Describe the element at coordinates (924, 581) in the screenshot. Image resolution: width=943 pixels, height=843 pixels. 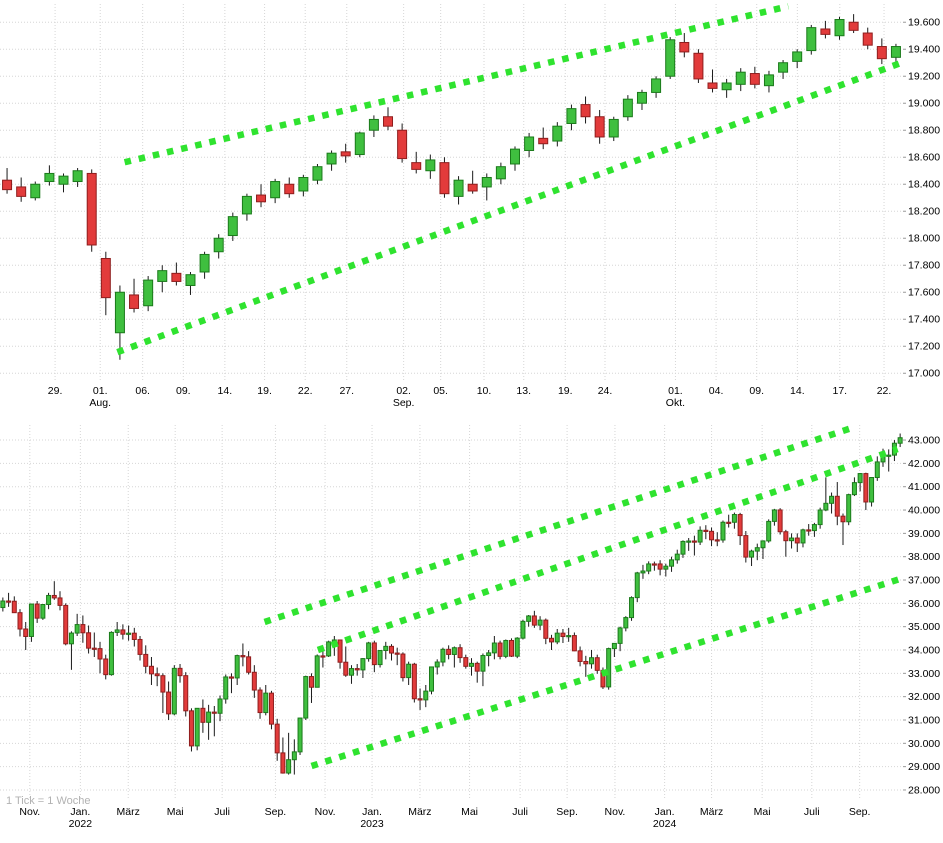
I see `y-axis-label: 37.000` at that location.